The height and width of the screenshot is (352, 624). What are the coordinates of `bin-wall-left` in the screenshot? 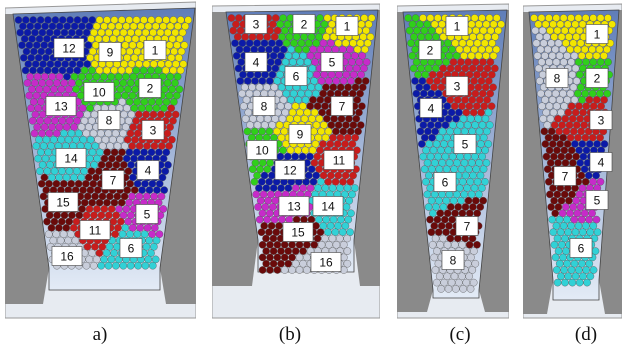 It's located at (27, 159).